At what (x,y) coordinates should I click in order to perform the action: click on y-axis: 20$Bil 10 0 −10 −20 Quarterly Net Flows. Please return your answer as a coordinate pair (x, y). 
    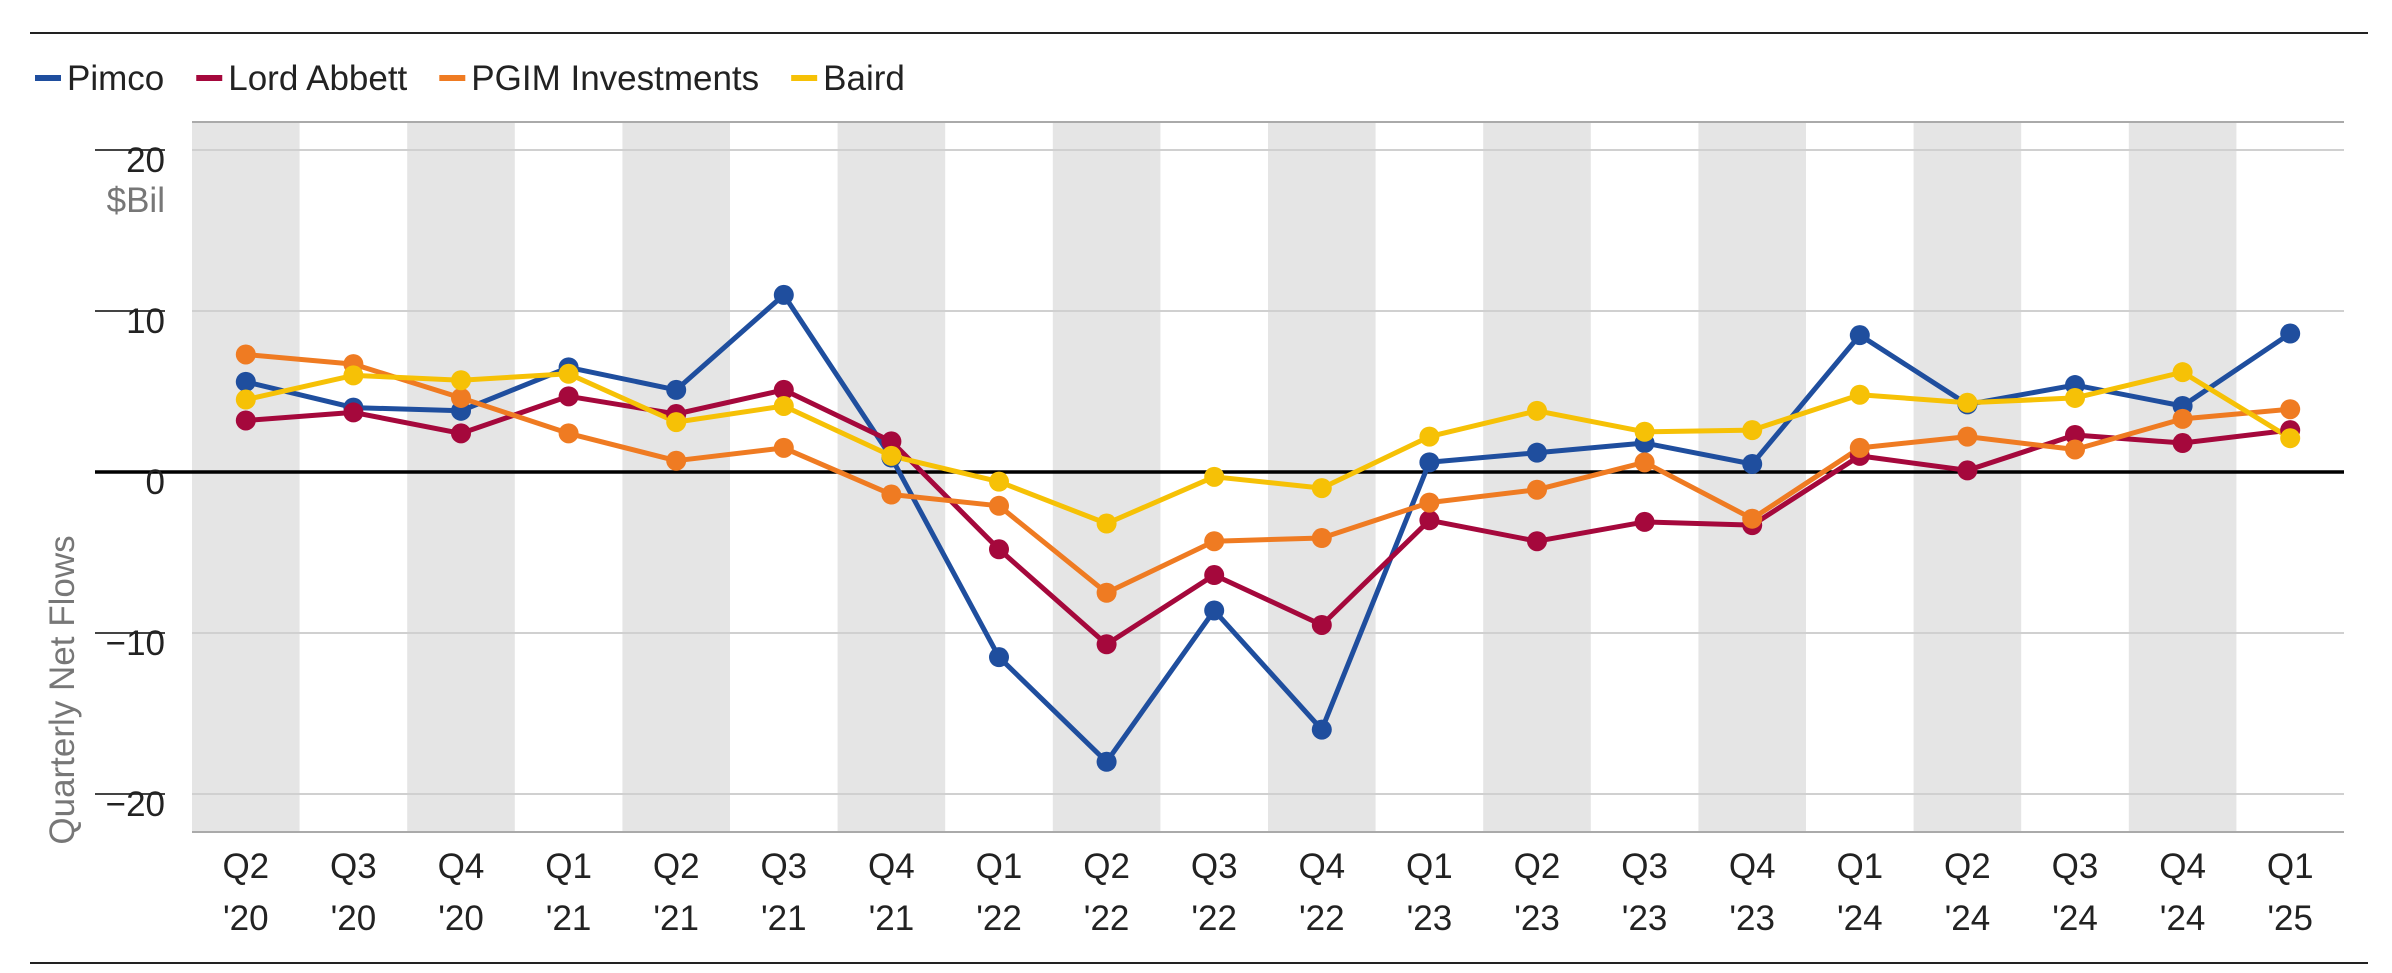
    Looking at the image, I should click on (104, 493).